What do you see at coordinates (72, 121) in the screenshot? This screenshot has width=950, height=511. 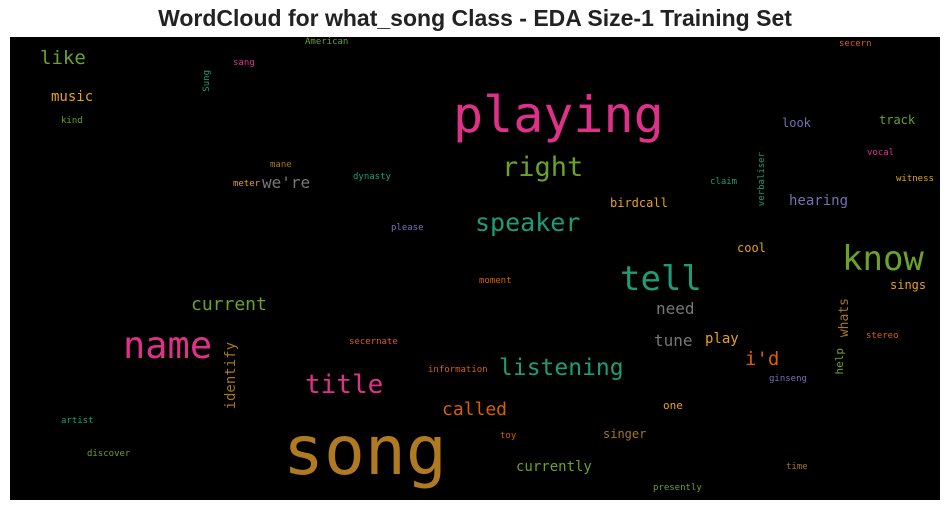 I see `word-kind: kind` at bounding box center [72, 121].